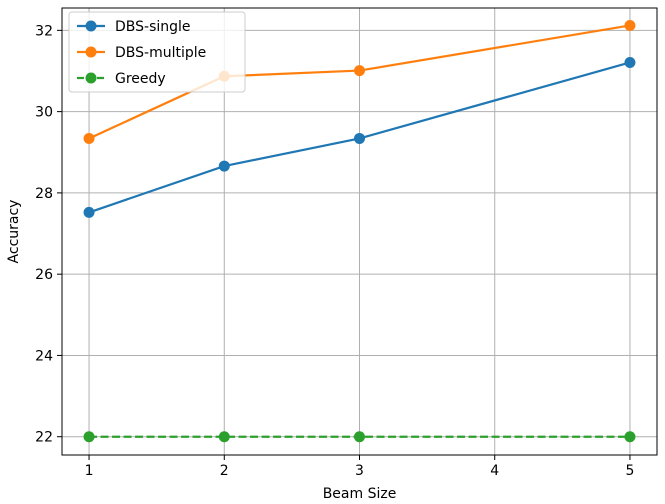 The width and height of the screenshot is (665, 504). I want to click on legend-box, so click(157, 52).